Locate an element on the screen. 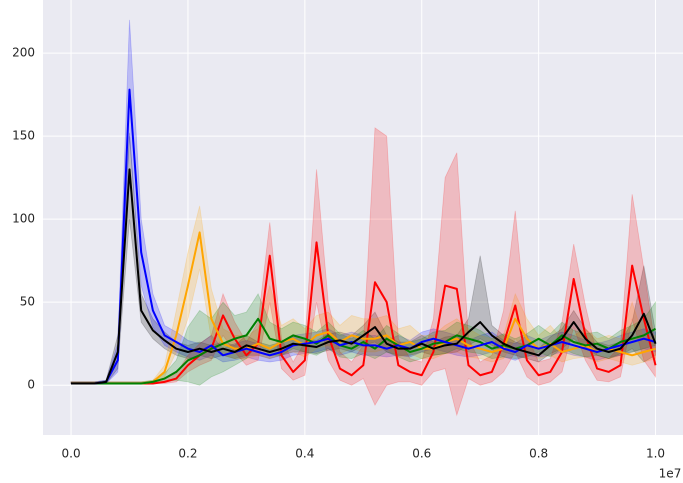 The width and height of the screenshot is (683, 483). y-tick-label: 150 is located at coordinates (23, 136).